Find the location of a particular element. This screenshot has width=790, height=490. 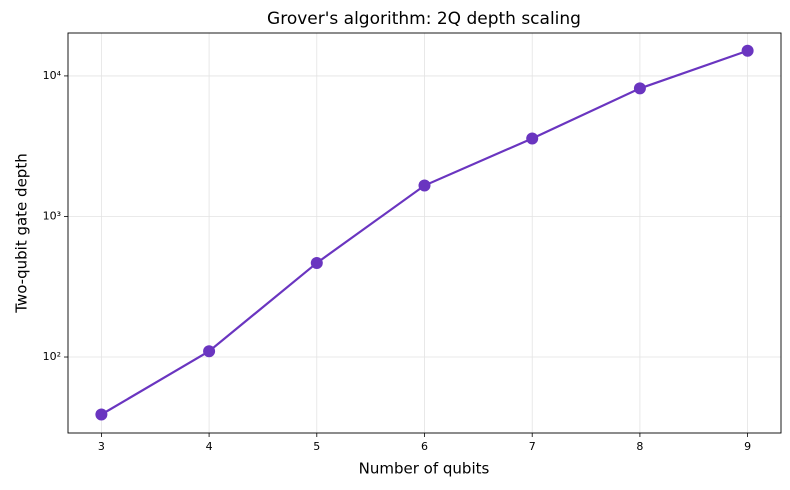

chart-title: Grover's algorithm: 2Q depth scaling is located at coordinates (424, 19).